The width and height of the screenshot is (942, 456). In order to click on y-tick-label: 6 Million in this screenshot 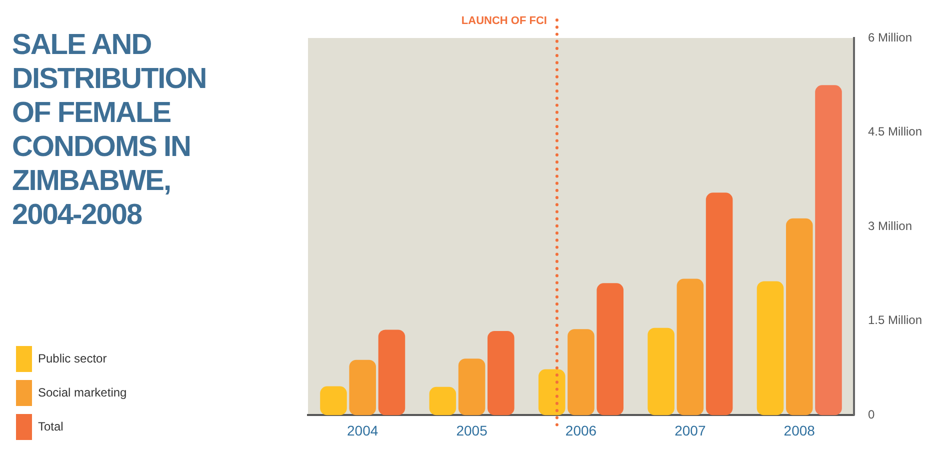, I will do `click(890, 37)`.